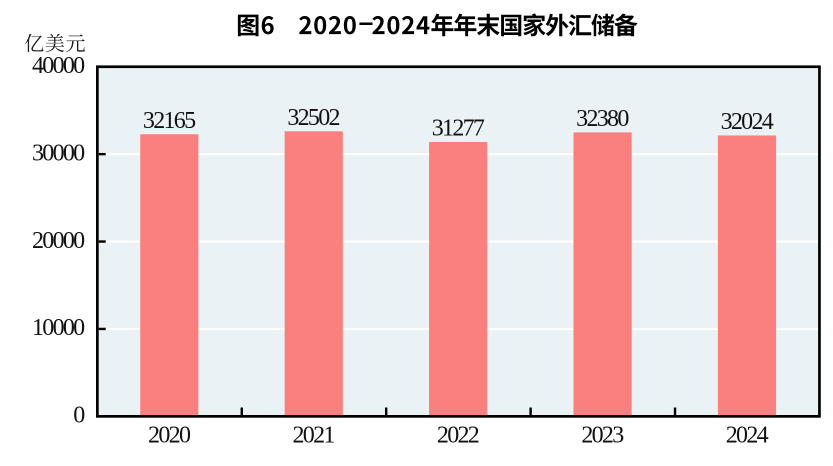  Describe the element at coordinates (79, 416) in the screenshot. I see `svg-text: 0` at that location.